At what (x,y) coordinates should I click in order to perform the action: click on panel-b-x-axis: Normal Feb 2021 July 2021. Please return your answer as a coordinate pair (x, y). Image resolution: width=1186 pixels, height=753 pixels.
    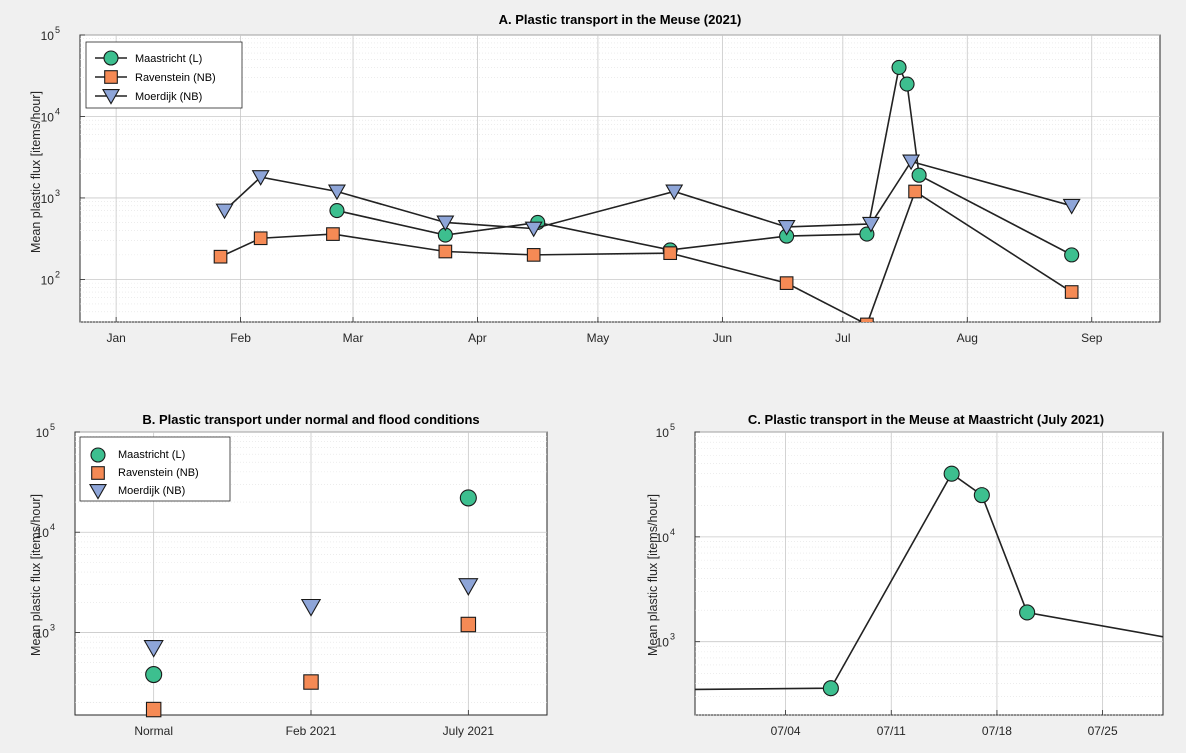
    Looking at the image, I should click on (314, 724).